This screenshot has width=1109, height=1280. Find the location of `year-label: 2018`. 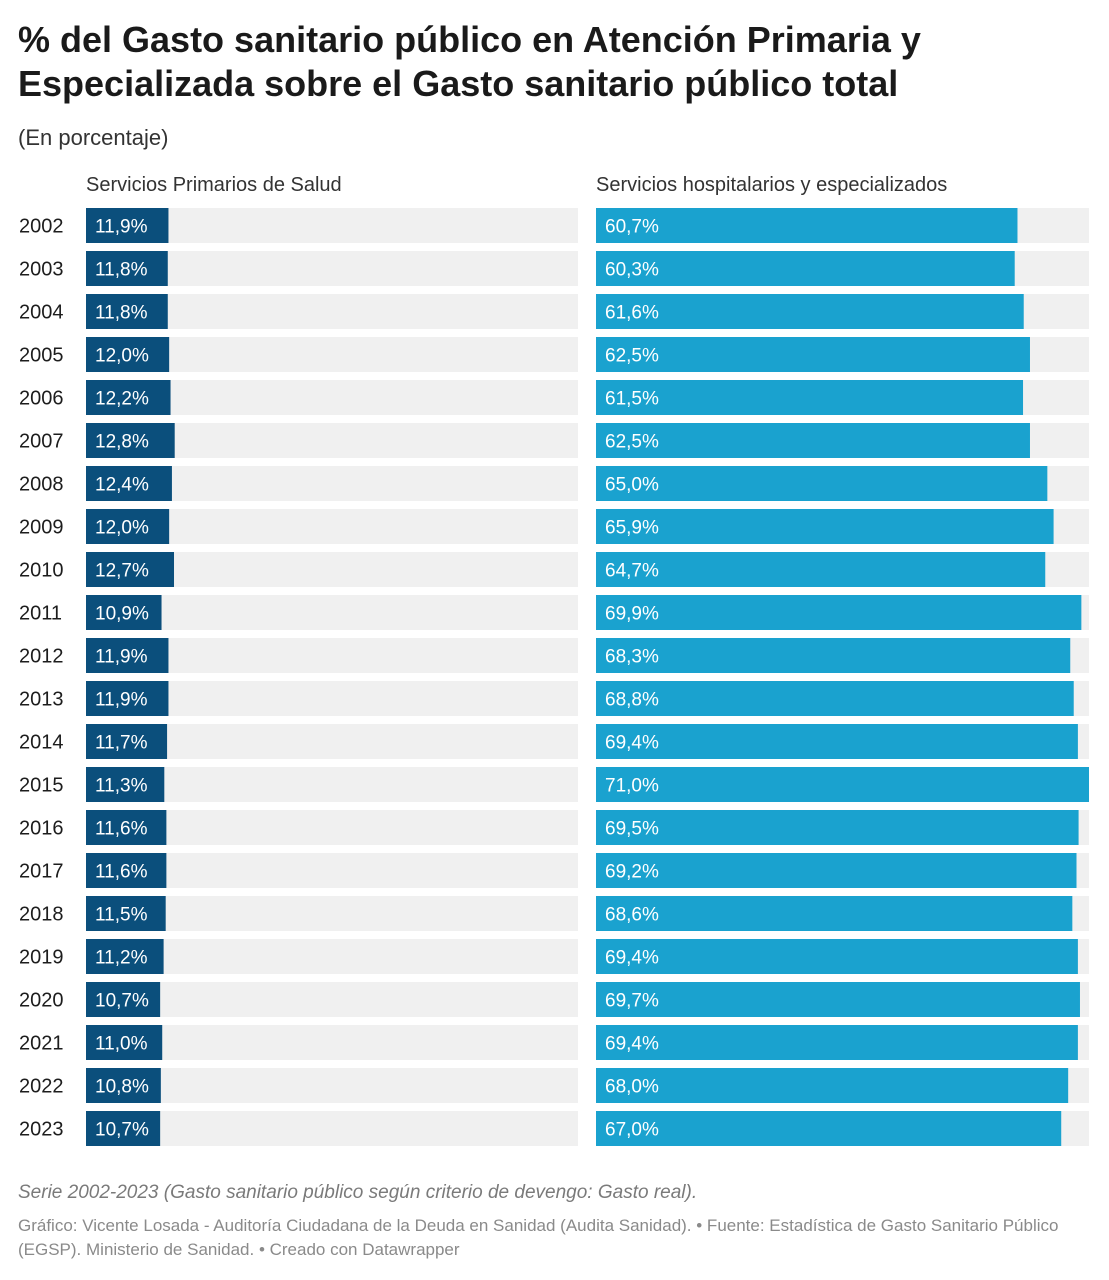

year-label: 2018 is located at coordinates (41, 915).